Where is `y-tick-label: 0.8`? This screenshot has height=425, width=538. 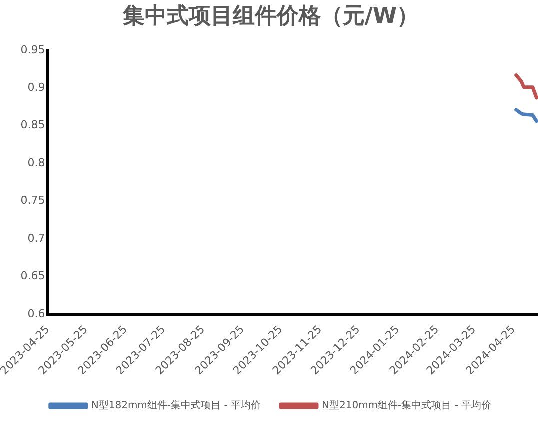
y-tick-label: 0.8 is located at coordinates (37, 163).